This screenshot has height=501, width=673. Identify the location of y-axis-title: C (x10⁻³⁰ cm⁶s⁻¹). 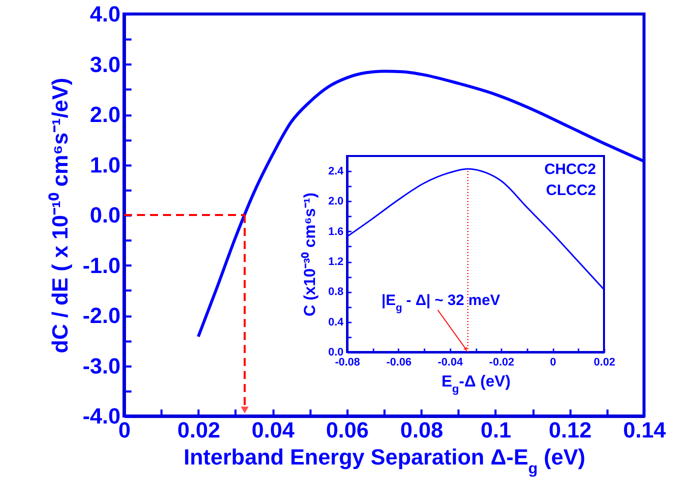
(310, 254).